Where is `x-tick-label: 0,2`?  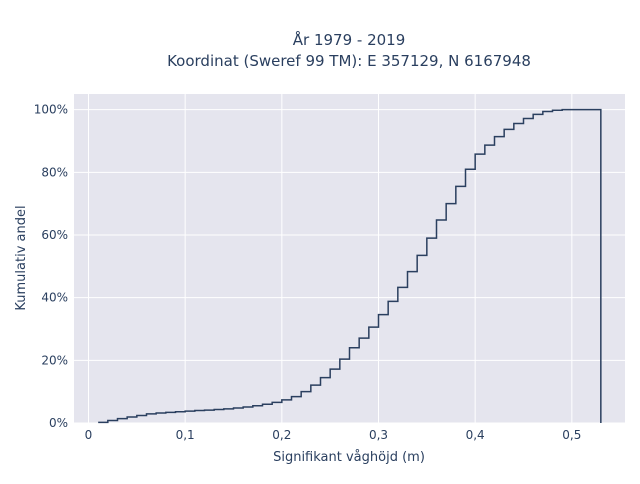
x-tick-label: 0,2 is located at coordinates (281, 435).